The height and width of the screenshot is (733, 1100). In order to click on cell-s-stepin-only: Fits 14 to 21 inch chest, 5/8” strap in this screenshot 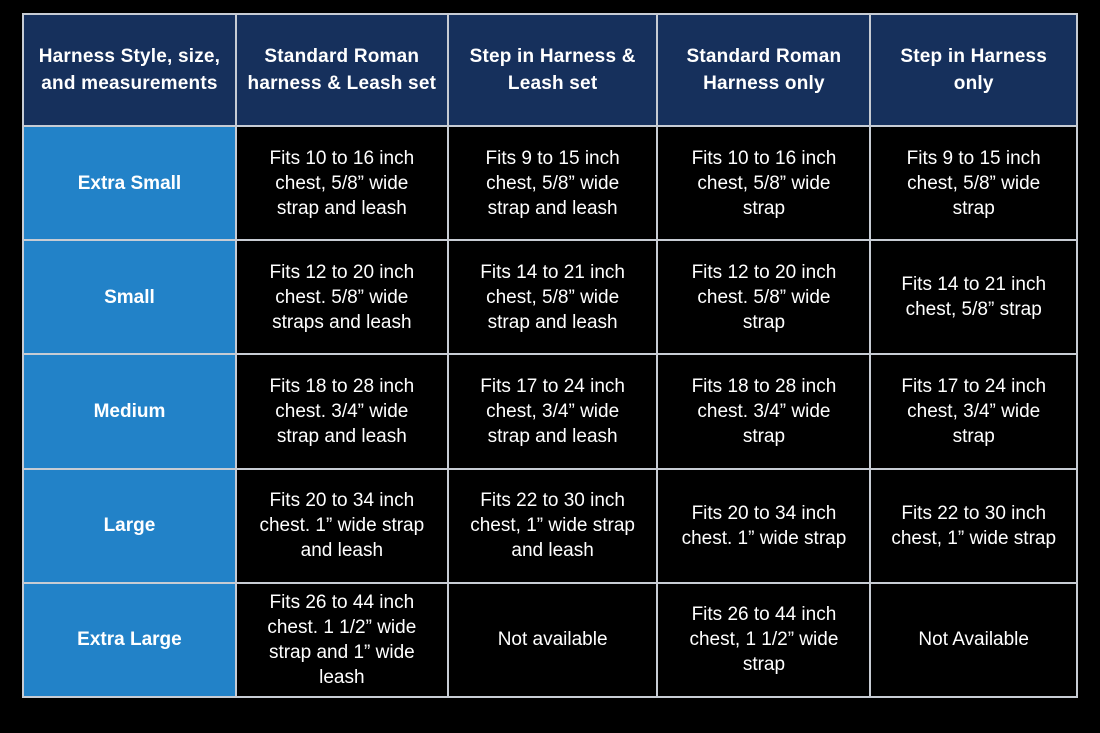, I will do `click(973, 297)`.